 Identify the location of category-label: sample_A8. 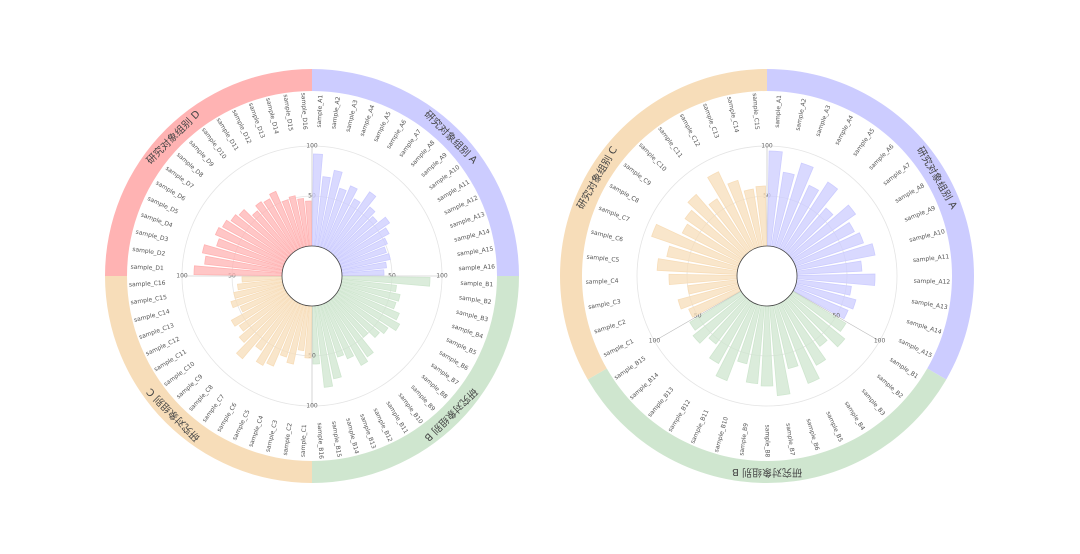
(910, 193).